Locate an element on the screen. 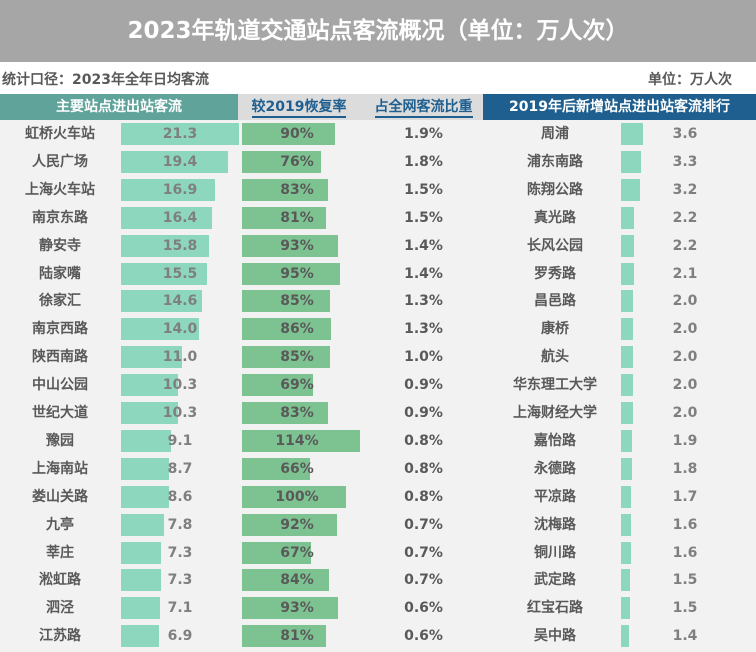  station-name: 泗泾 is located at coordinates (60, 608).